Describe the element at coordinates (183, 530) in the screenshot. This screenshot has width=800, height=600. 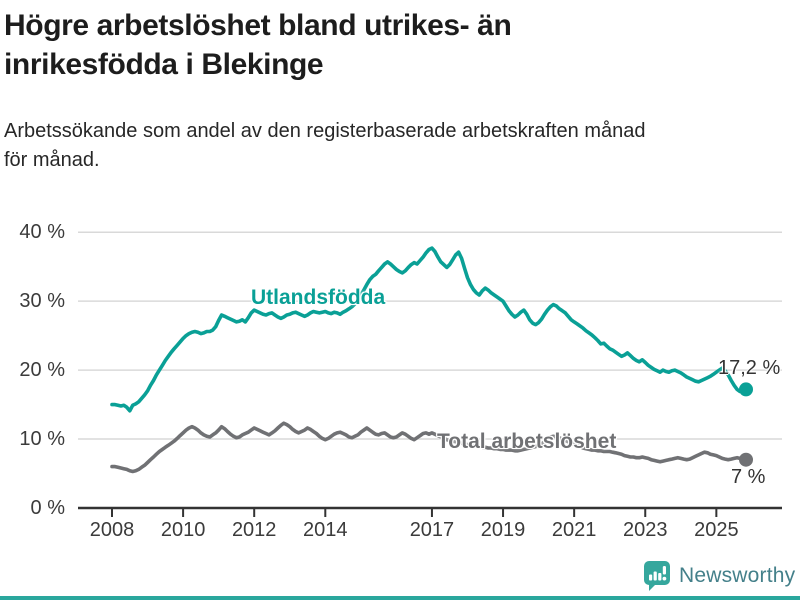
I see `x-tick-label: 2010` at that location.